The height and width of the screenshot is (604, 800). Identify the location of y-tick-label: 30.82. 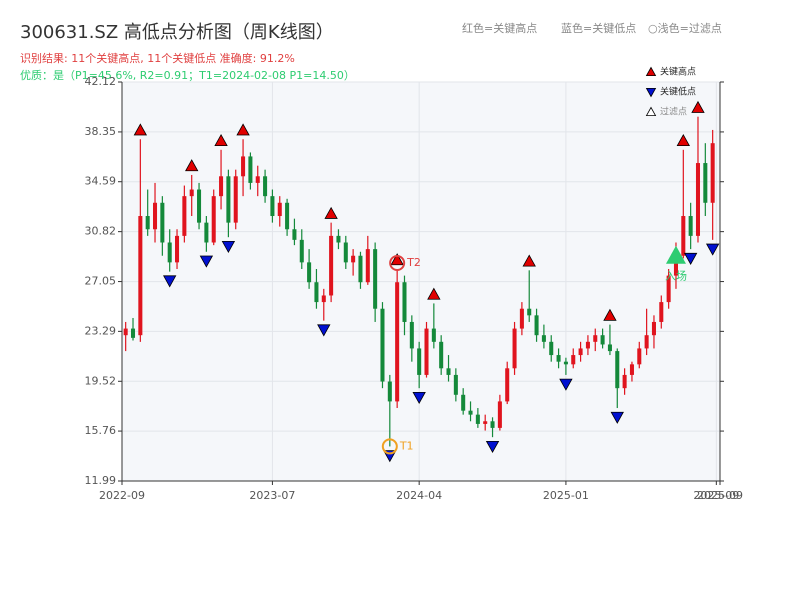
(101, 231).